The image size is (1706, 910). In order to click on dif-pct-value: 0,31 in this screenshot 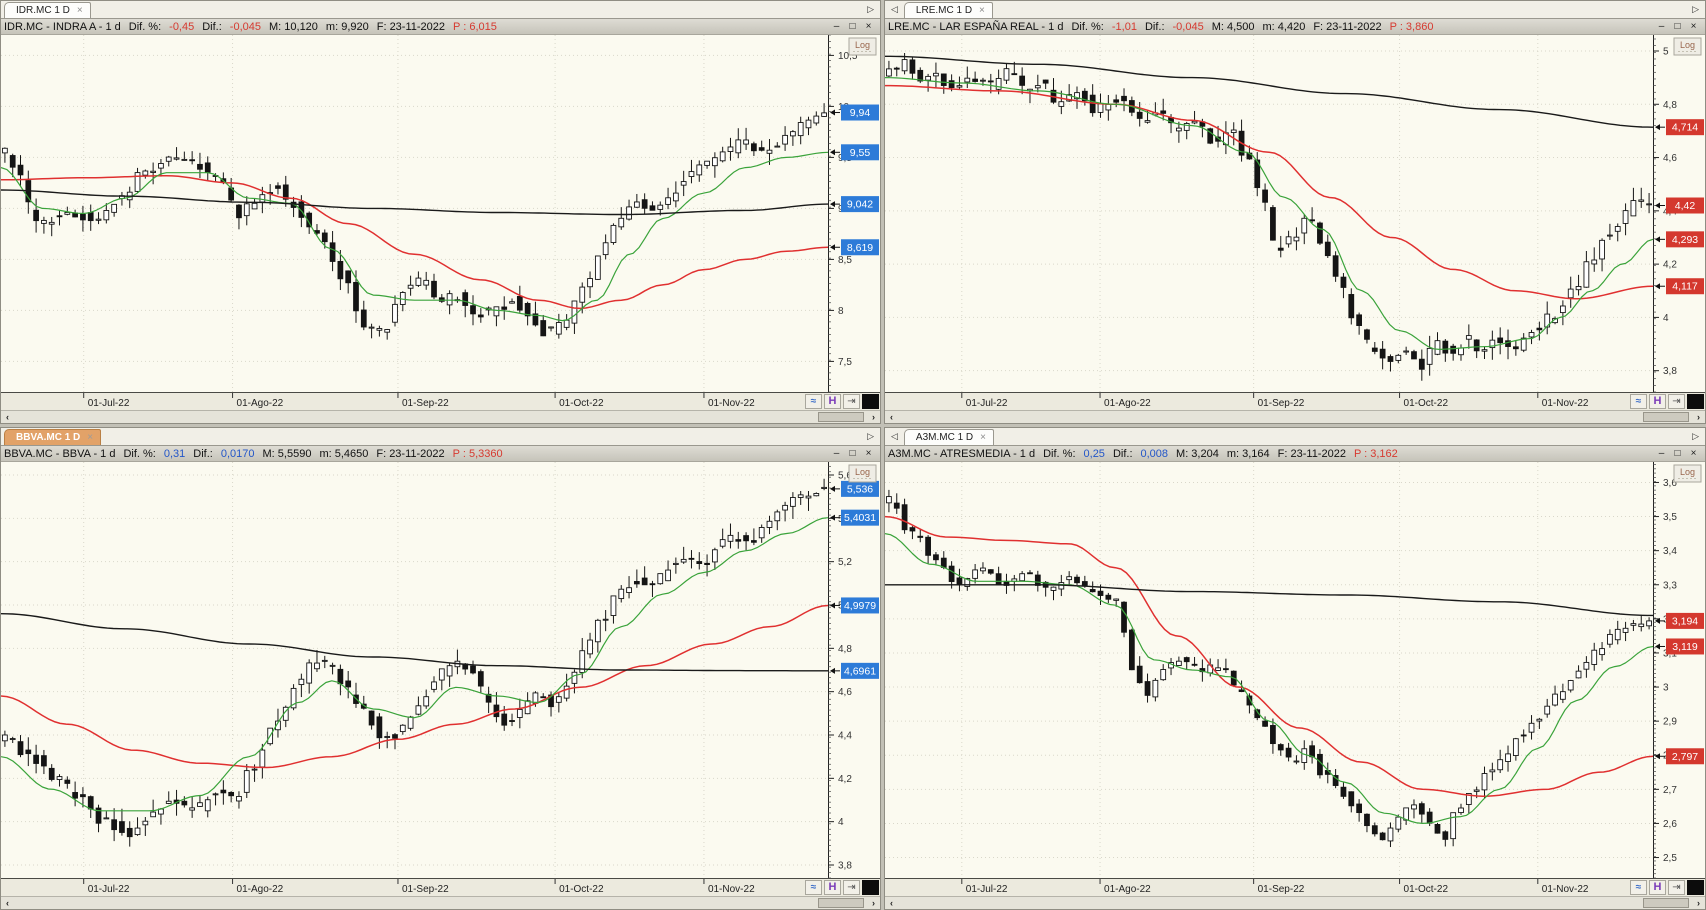, I will do `click(174, 453)`.